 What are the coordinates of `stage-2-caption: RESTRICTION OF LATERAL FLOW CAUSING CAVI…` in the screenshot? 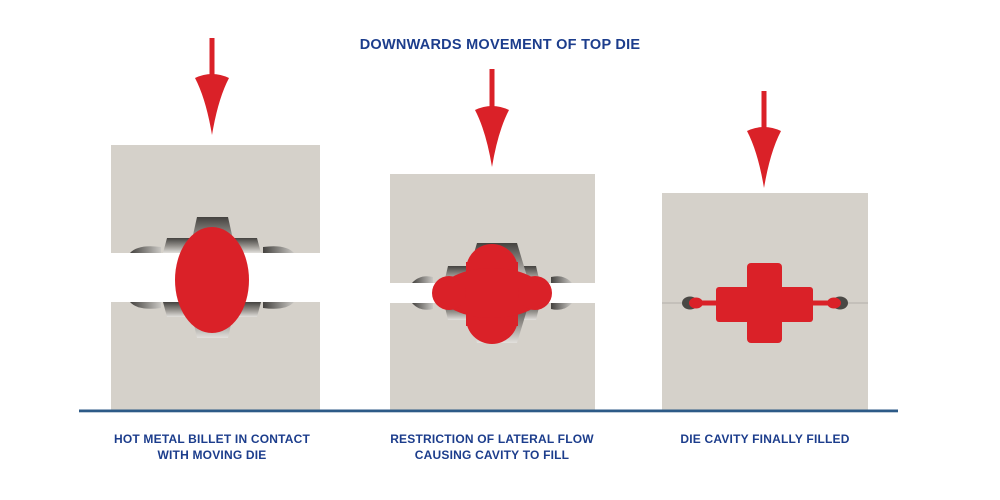 It's located at (492, 447).